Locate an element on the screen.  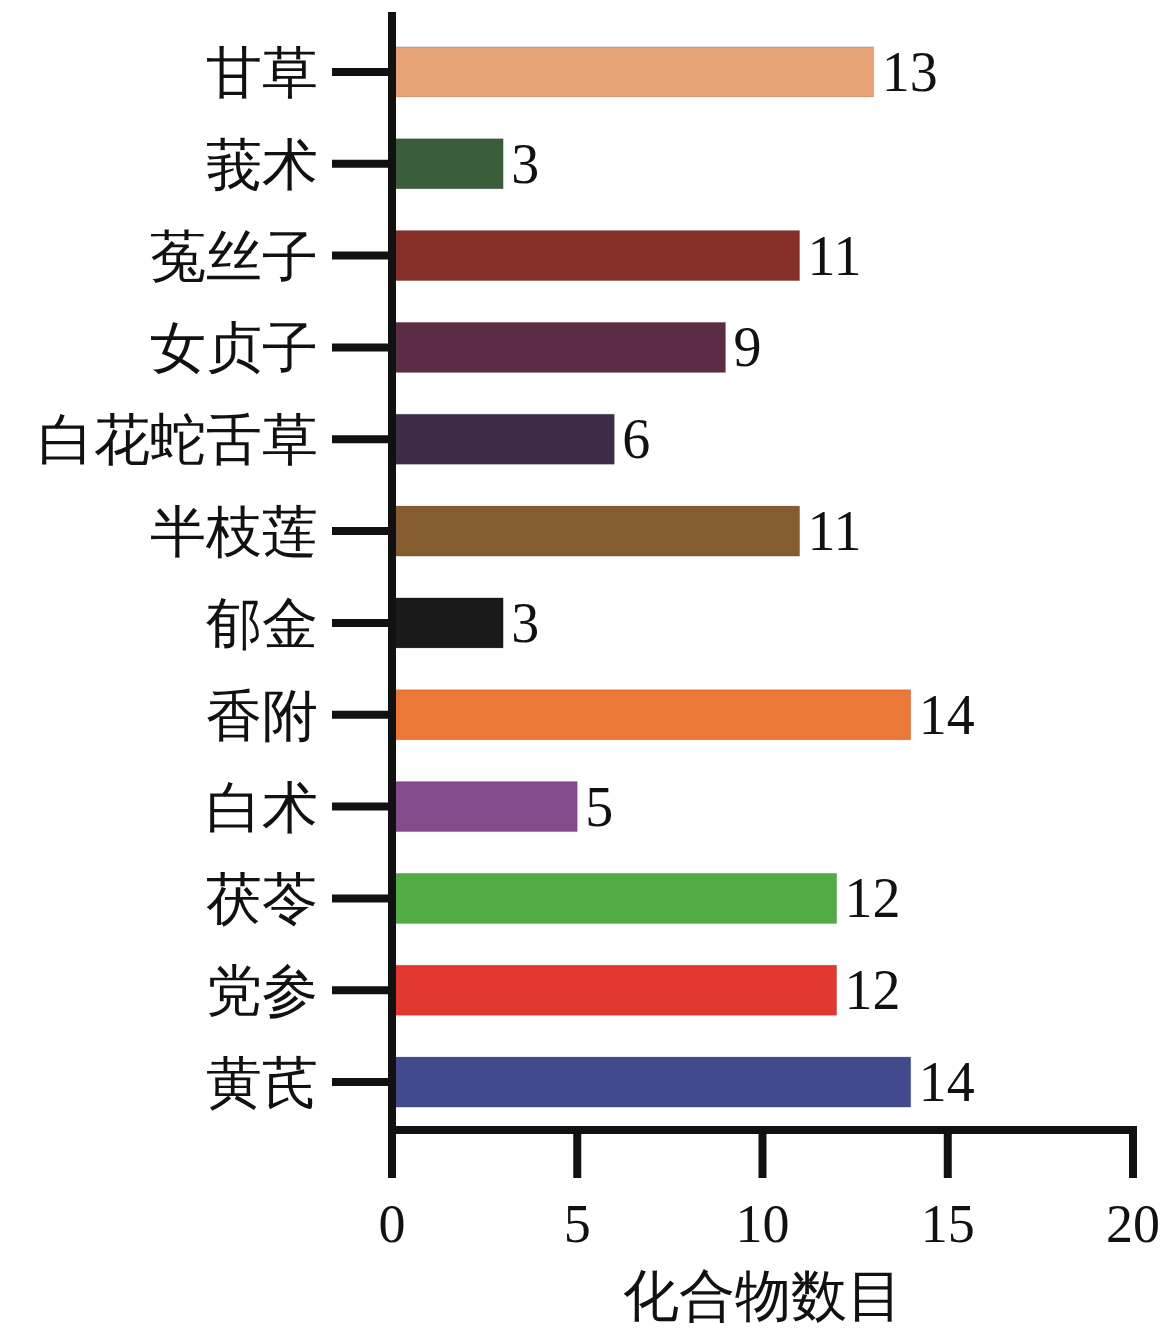
y-tick-label: 半枝莲 is located at coordinates (234, 532).